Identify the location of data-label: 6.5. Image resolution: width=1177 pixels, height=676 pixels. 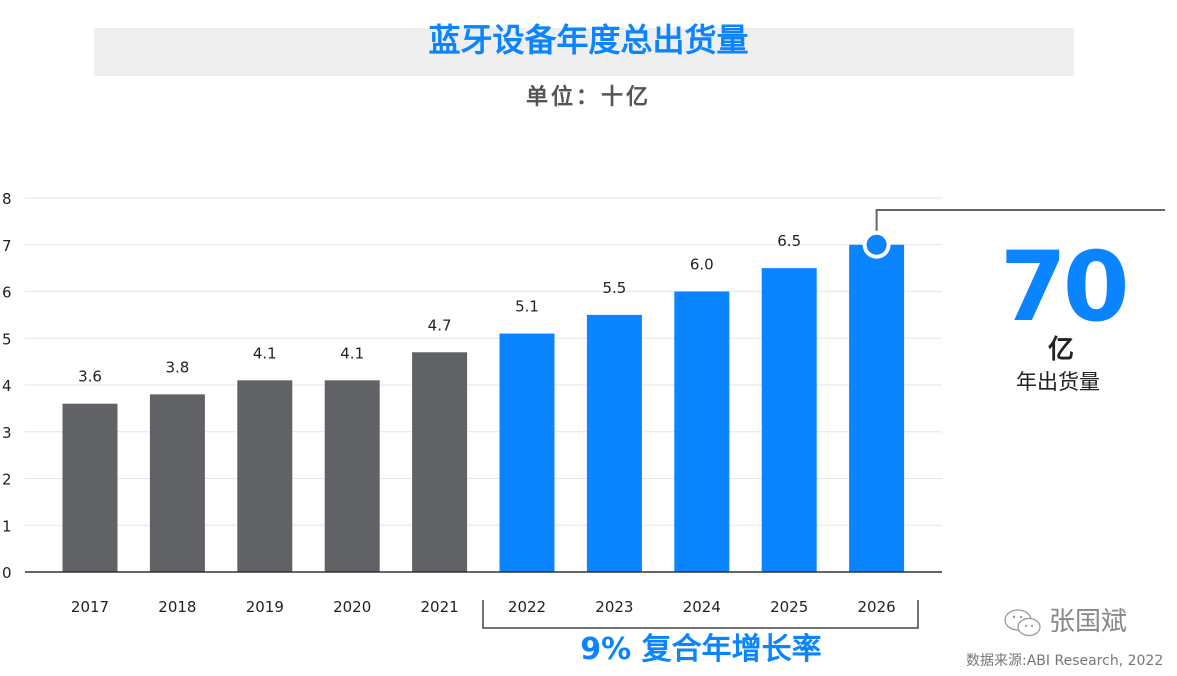
(789, 241).